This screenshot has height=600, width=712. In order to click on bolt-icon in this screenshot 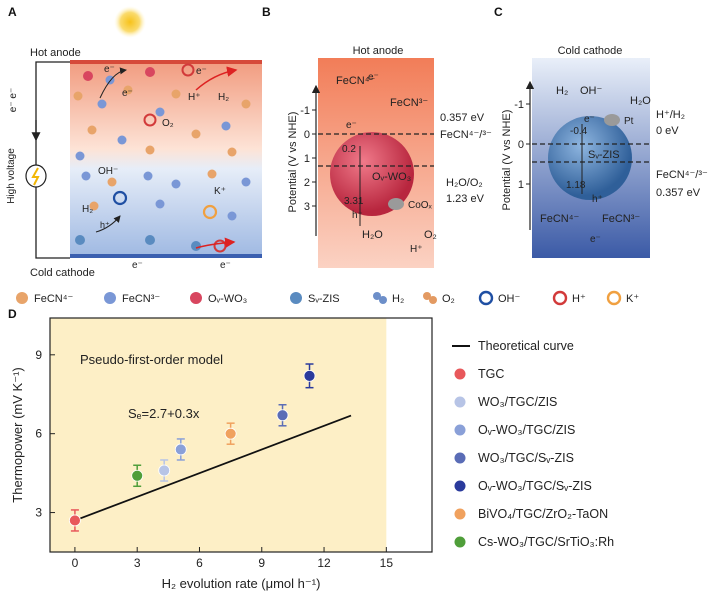, I will do `click(35, 176)`.